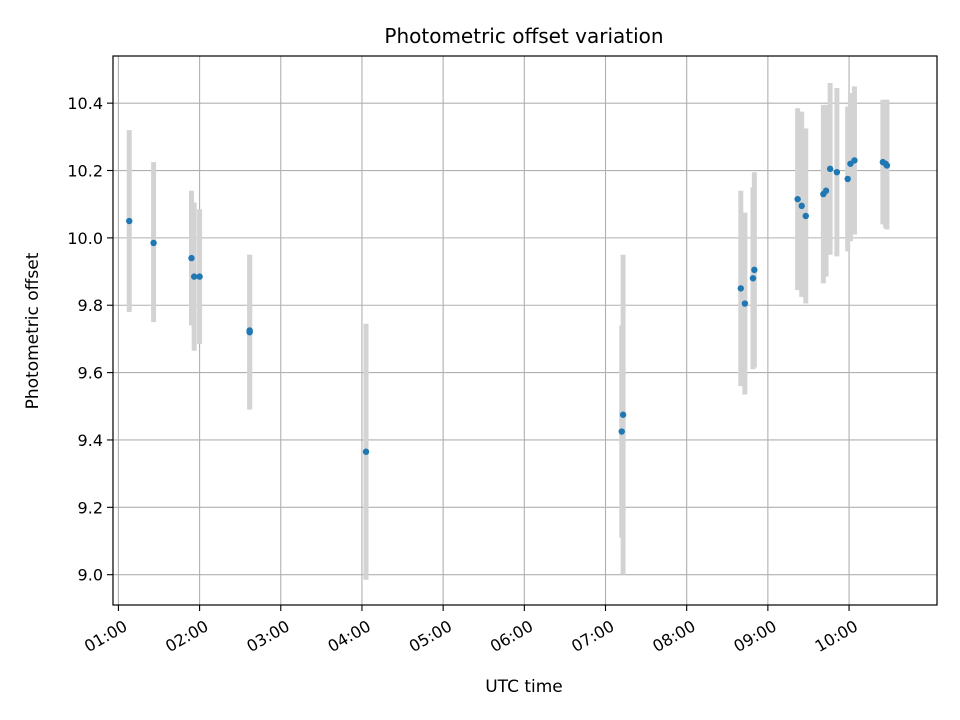 This screenshot has height=720, width=960. What do you see at coordinates (90, 507) in the screenshot?
I see `y-tick-label: 9.2` at bounding box center [90, 507].